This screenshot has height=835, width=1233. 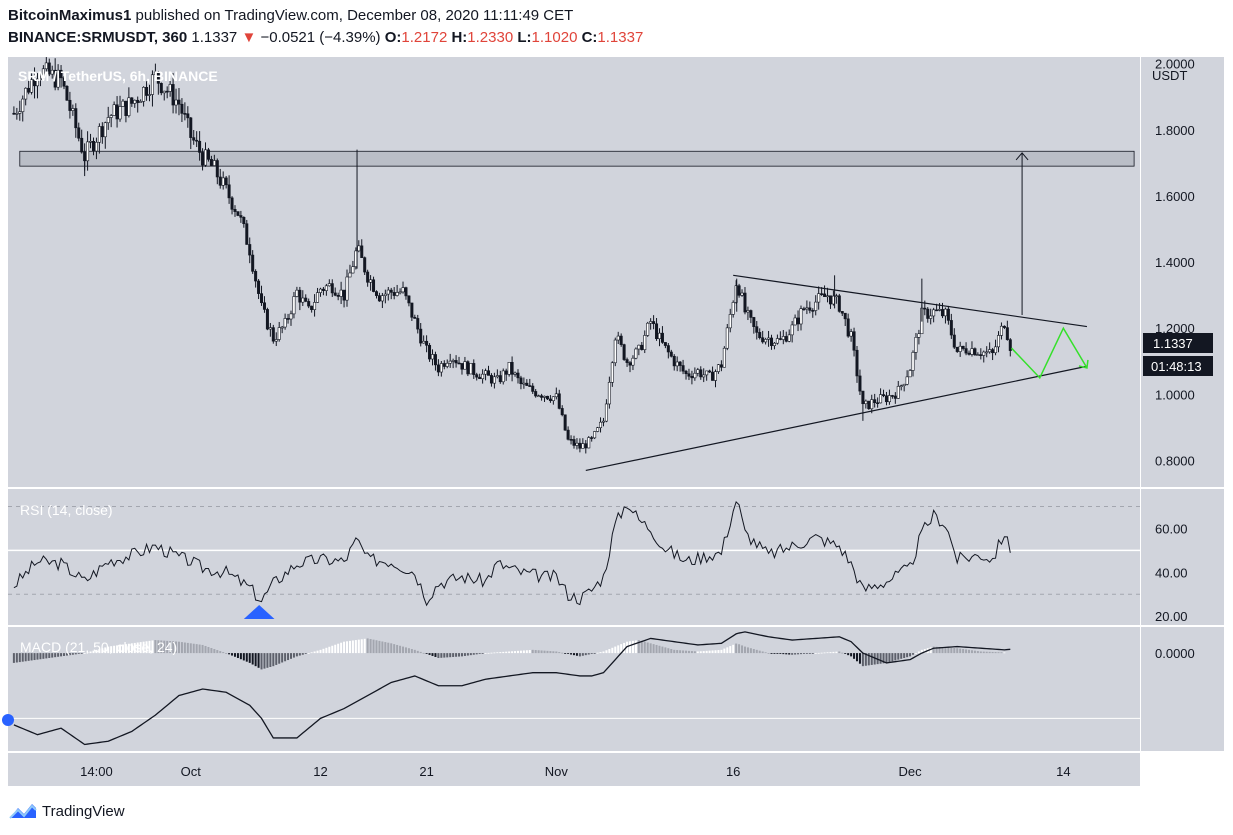 I want to click on price-scale, so click(x=1182, y=404).